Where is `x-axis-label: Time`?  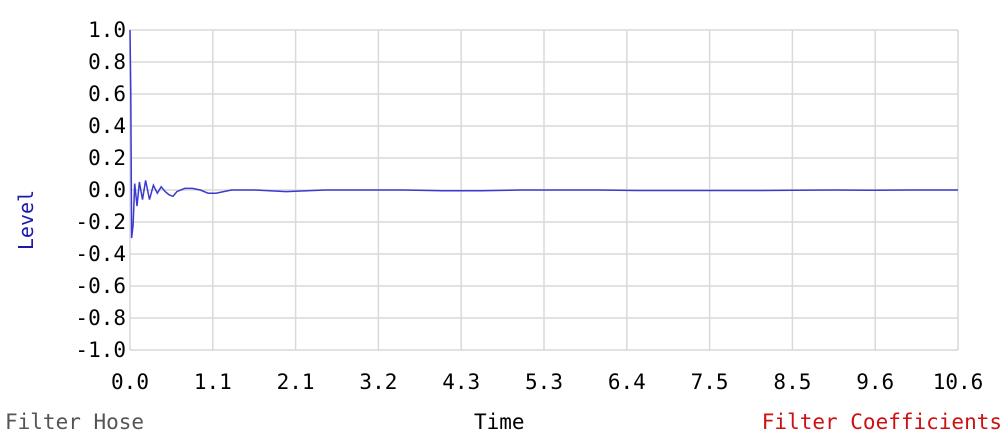 x-axis-label: Time is located at coordinates (499, 422).